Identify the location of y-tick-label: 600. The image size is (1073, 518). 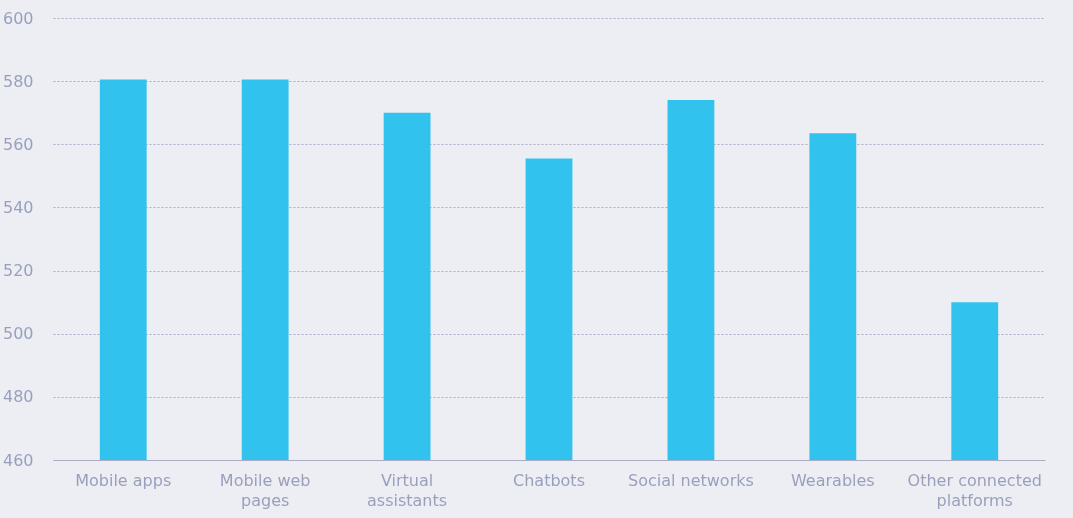
(18, 18).